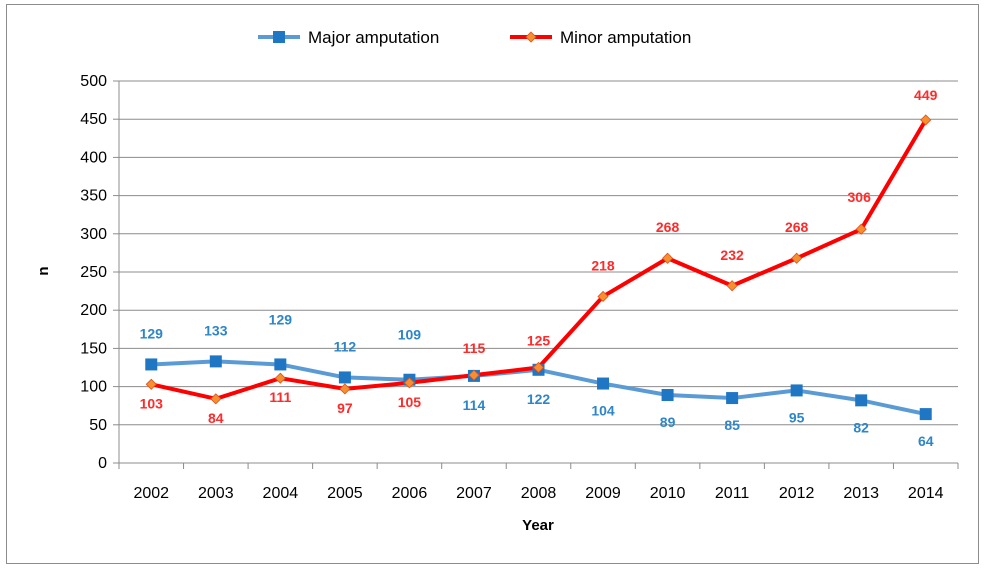  I want to click on x-axis-title: Year, so click(538, 525).